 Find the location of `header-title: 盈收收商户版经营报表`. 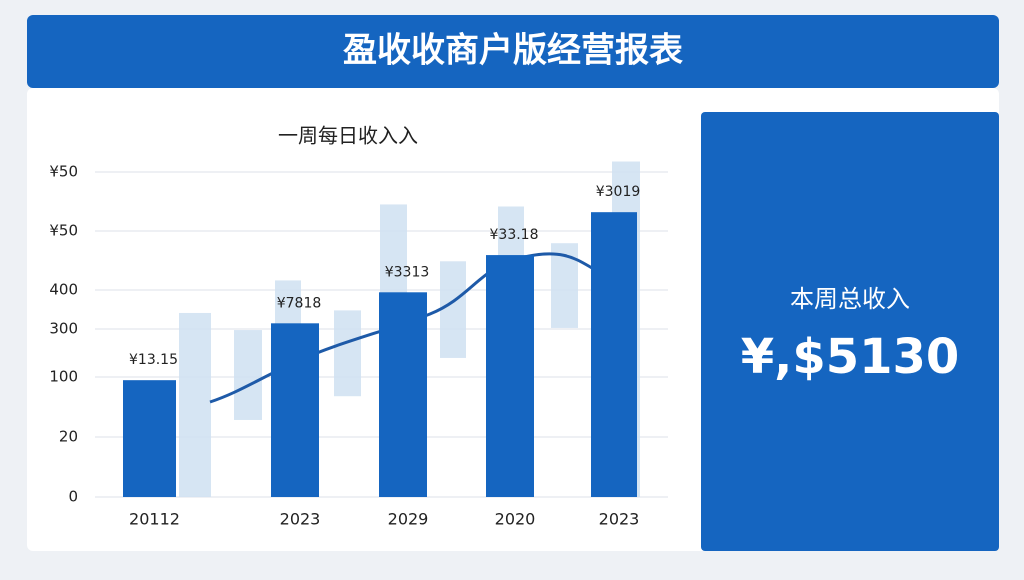

header-title: 盈收收商户版经营报表 is located at coordinates (513, 51).